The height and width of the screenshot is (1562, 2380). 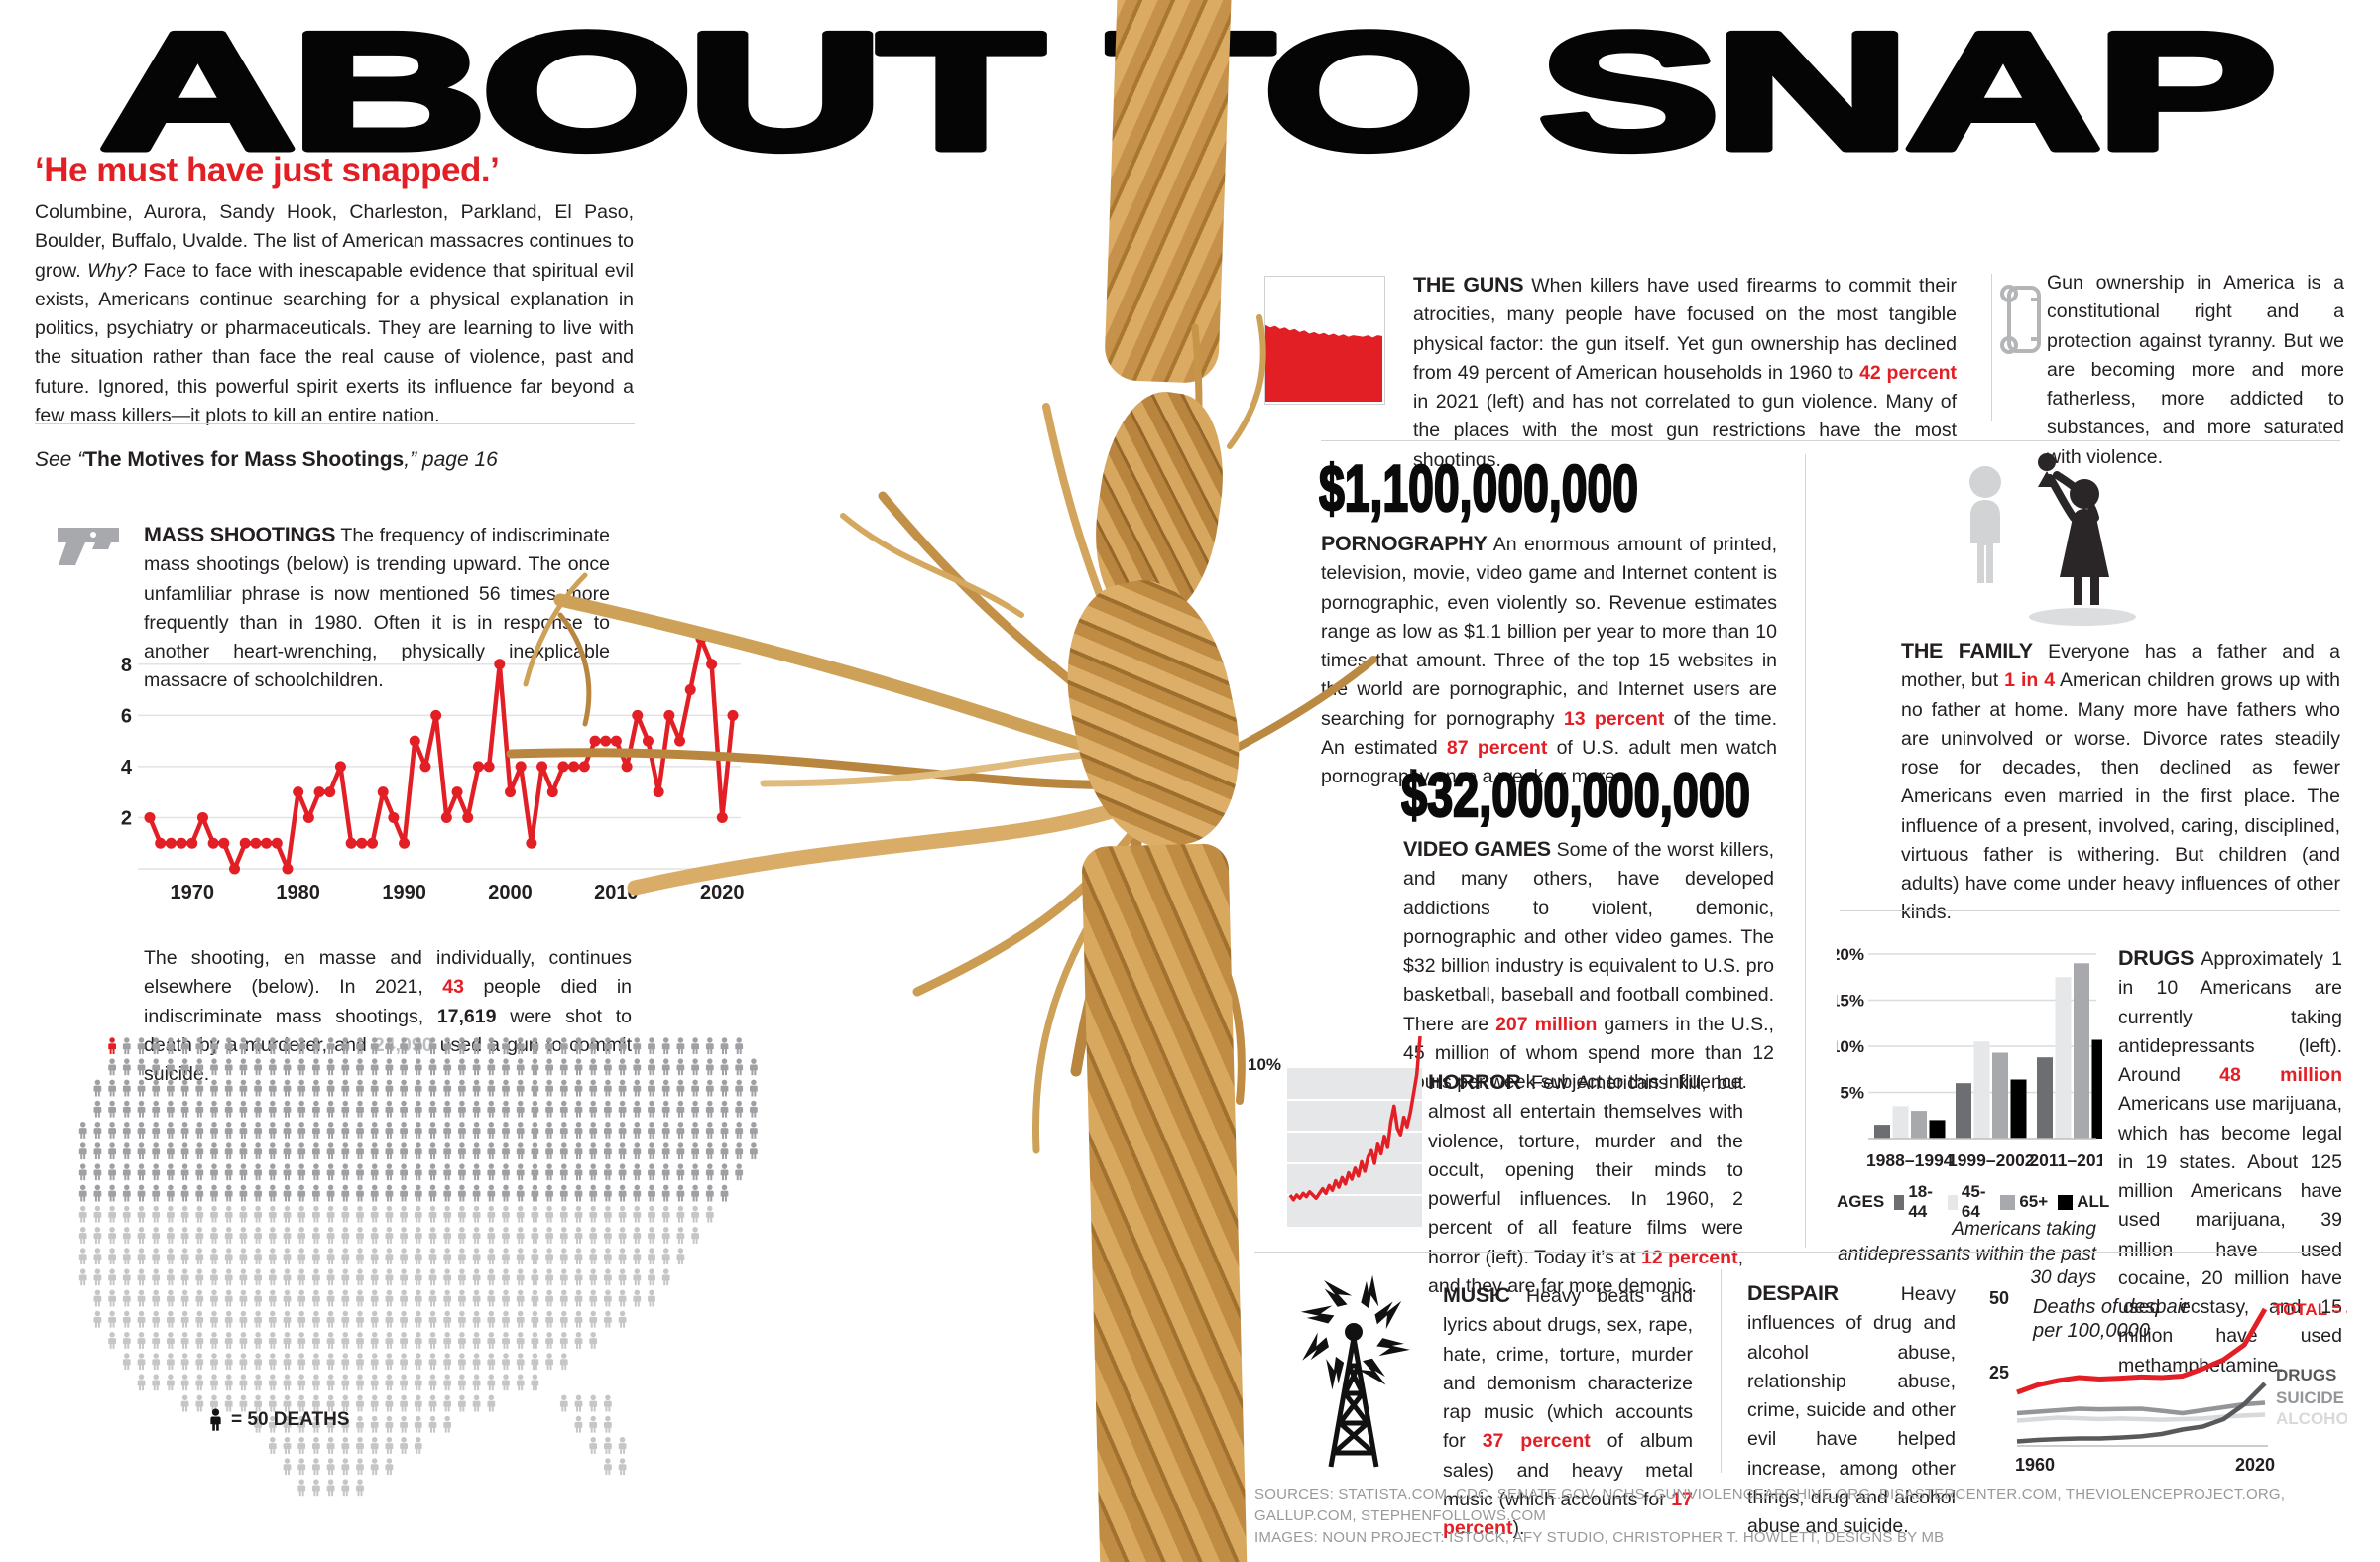 I want to click on music-37pct: 37 percent, so click(x=1536, y=1441).